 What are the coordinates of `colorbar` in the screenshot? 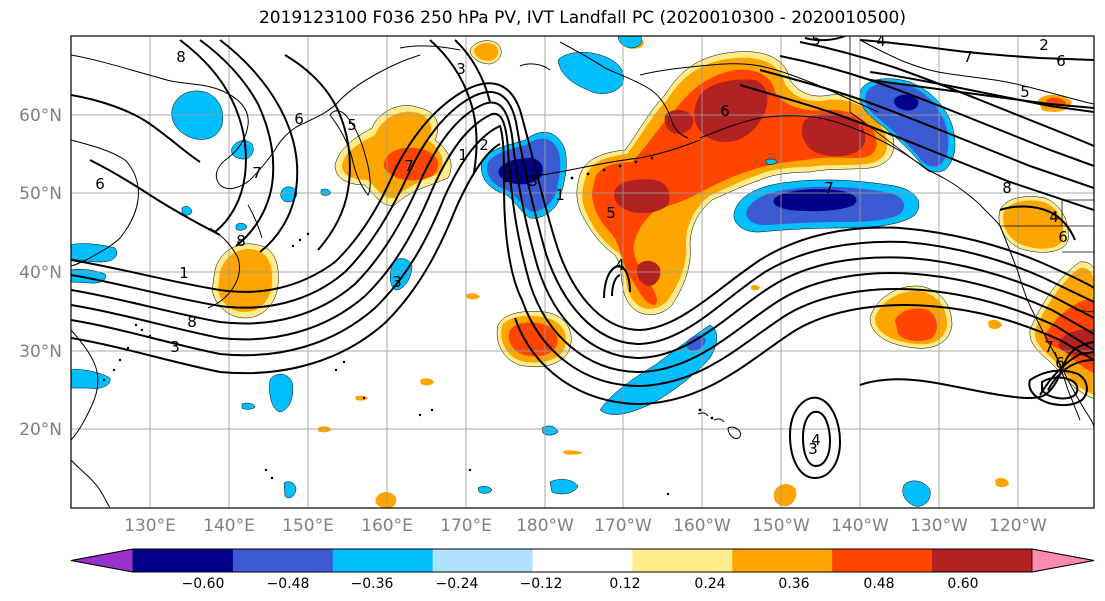 It's located at (582, 560).